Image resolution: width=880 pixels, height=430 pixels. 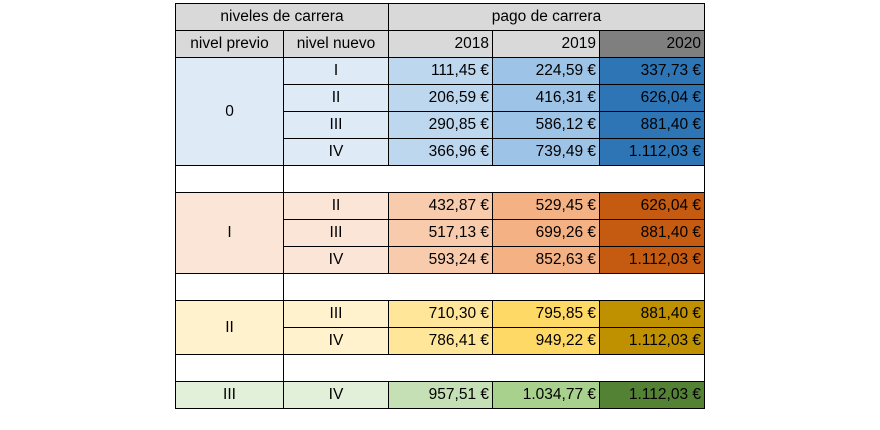 I want to click on header-row-columns: nivel previo nivel nuevo 2018 2019 2020, so click(x=440, y=44).